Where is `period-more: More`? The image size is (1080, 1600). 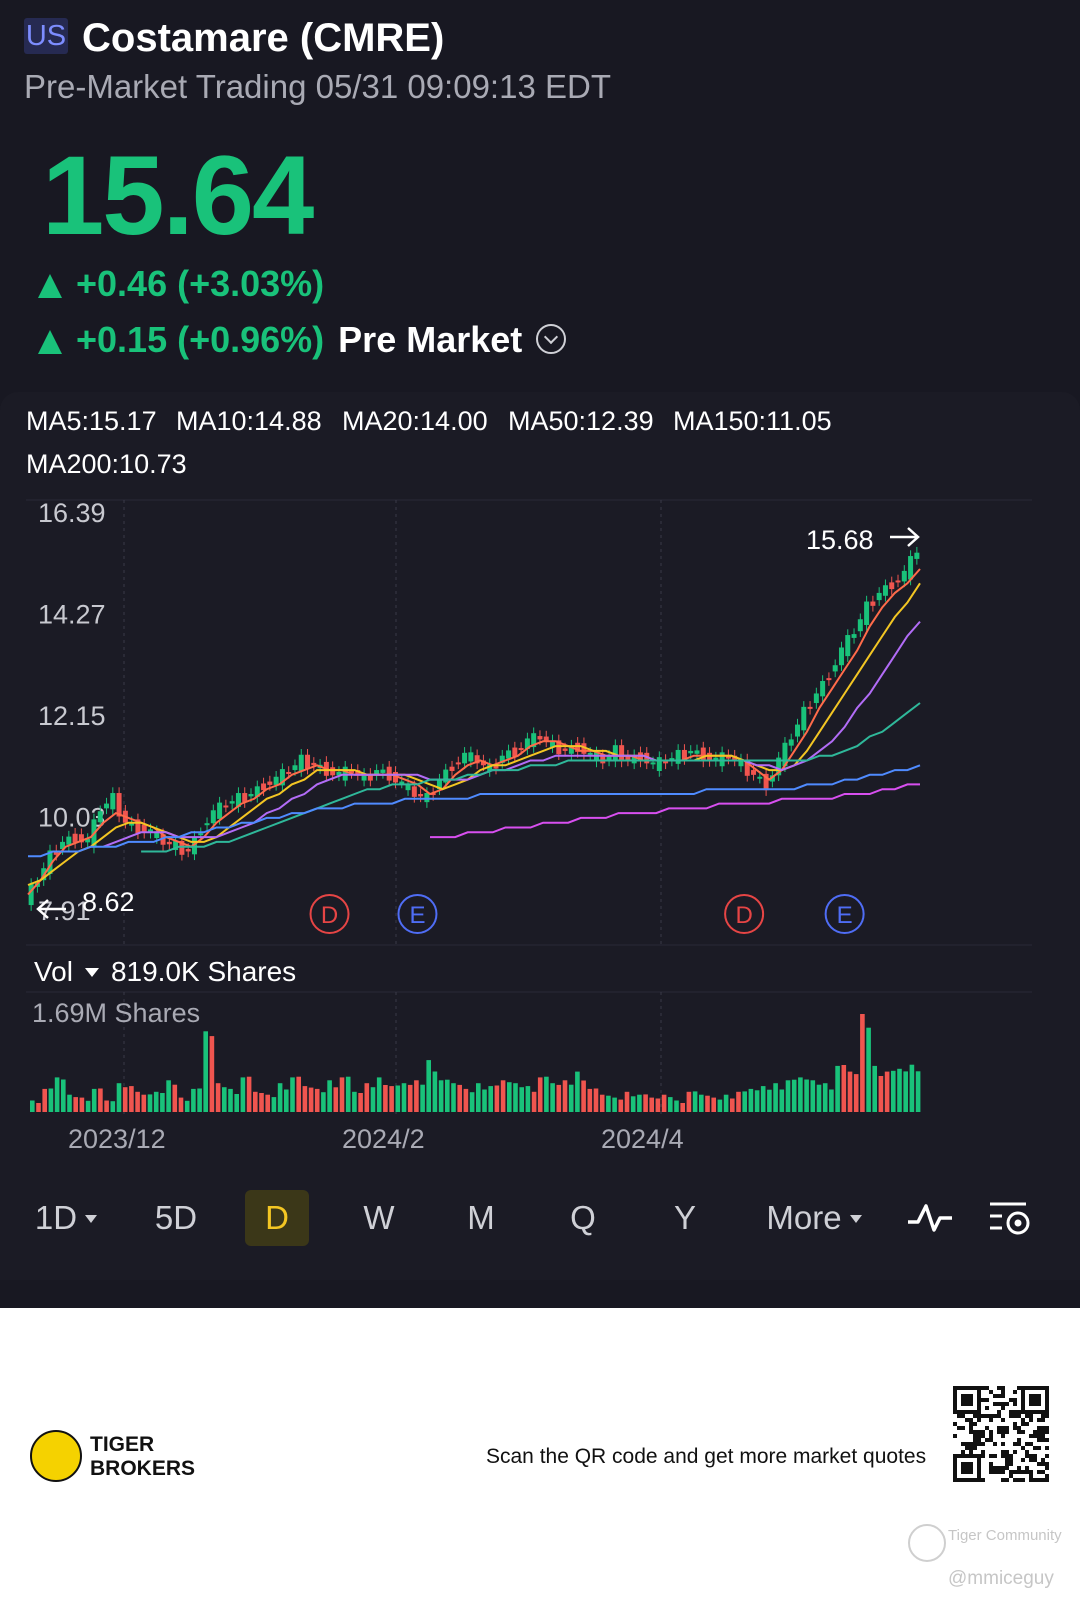 period-more: More is located at coordinates (814, 1218).